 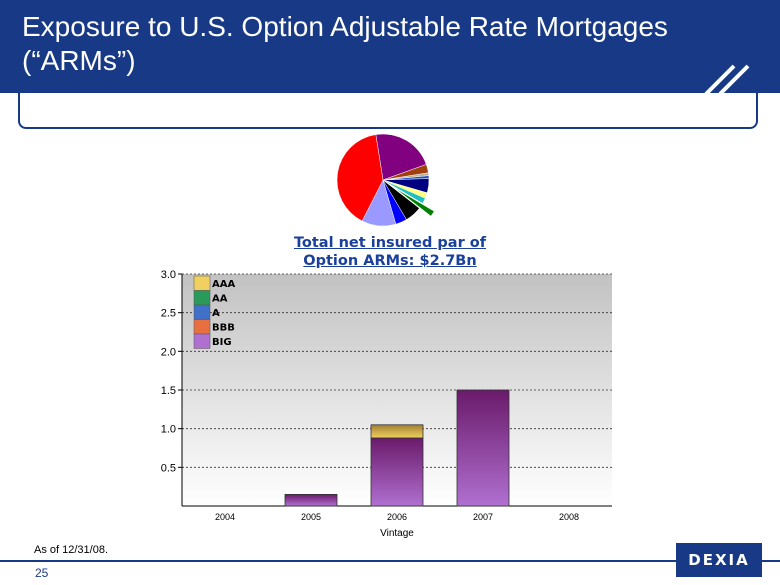 What do you see at coordinates (397, 517) in the screenshot?
I see `x-tick-label: 2006` at bounding box center [397, 517].